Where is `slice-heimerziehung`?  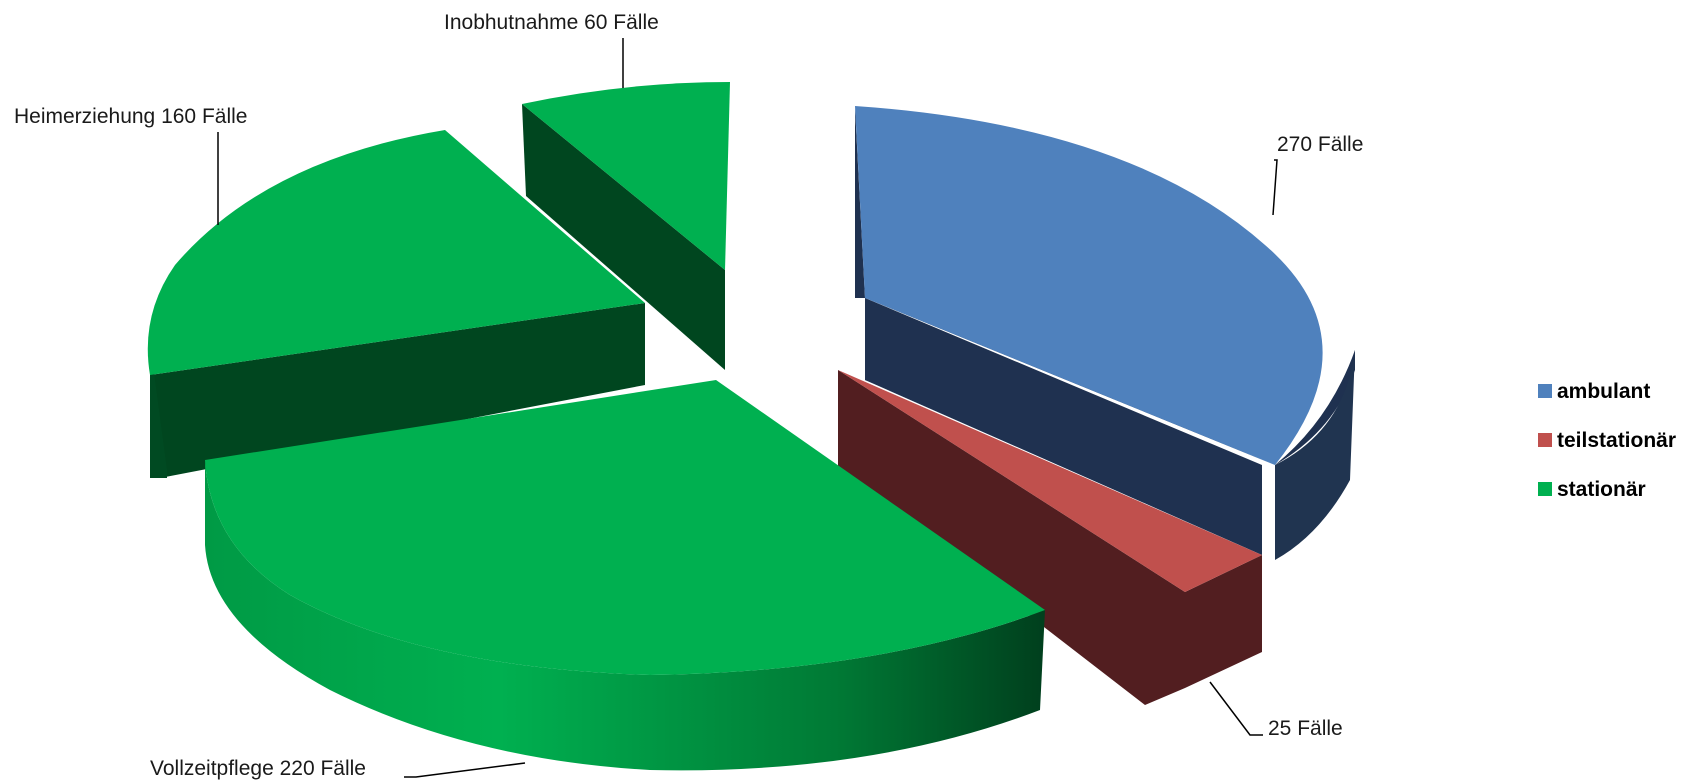
slice-heimerziehung is located at coordinates (396, 304).